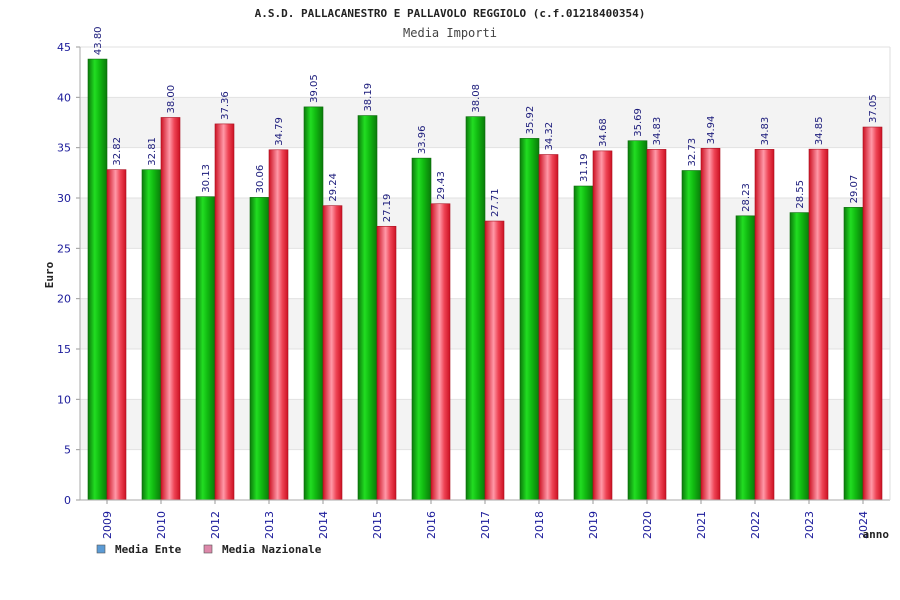  What do you see at coordinates (876, 534) in the screenshot?
I see `x-axis-label: anno` at bounding box center [876, 534].